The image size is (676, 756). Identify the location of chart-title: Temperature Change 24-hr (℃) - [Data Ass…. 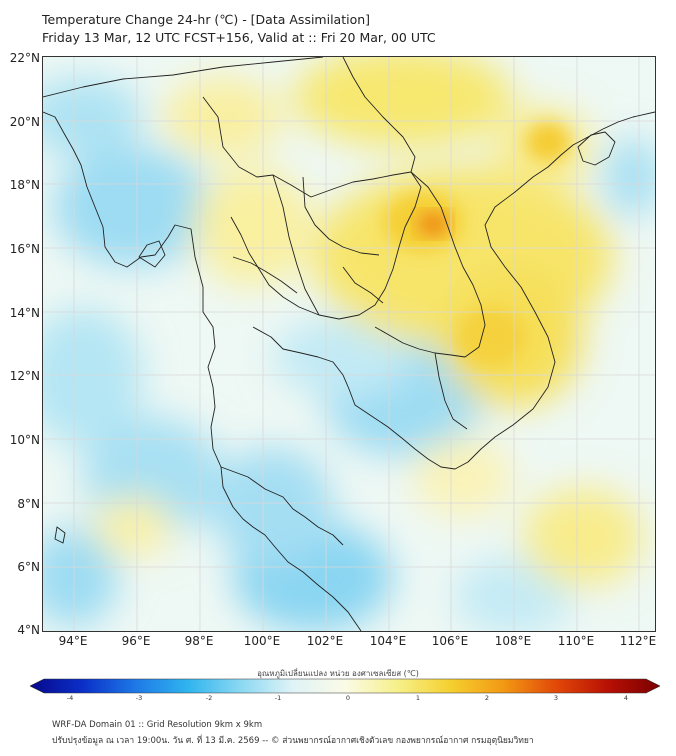
(206, 19).